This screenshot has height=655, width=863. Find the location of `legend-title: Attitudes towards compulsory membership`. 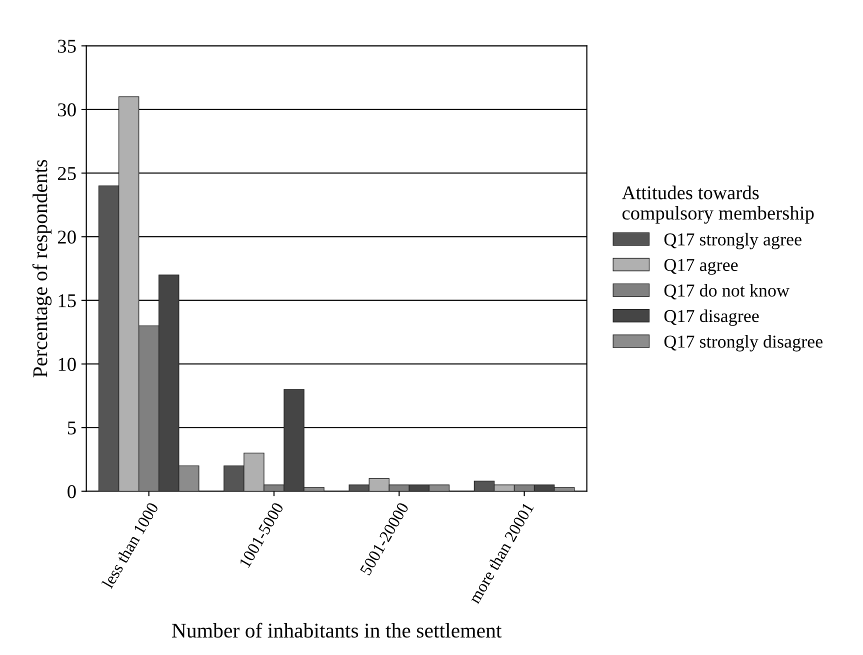

legend-title: Attitudes towards compulsory membership is located at coordinates (718, 205).